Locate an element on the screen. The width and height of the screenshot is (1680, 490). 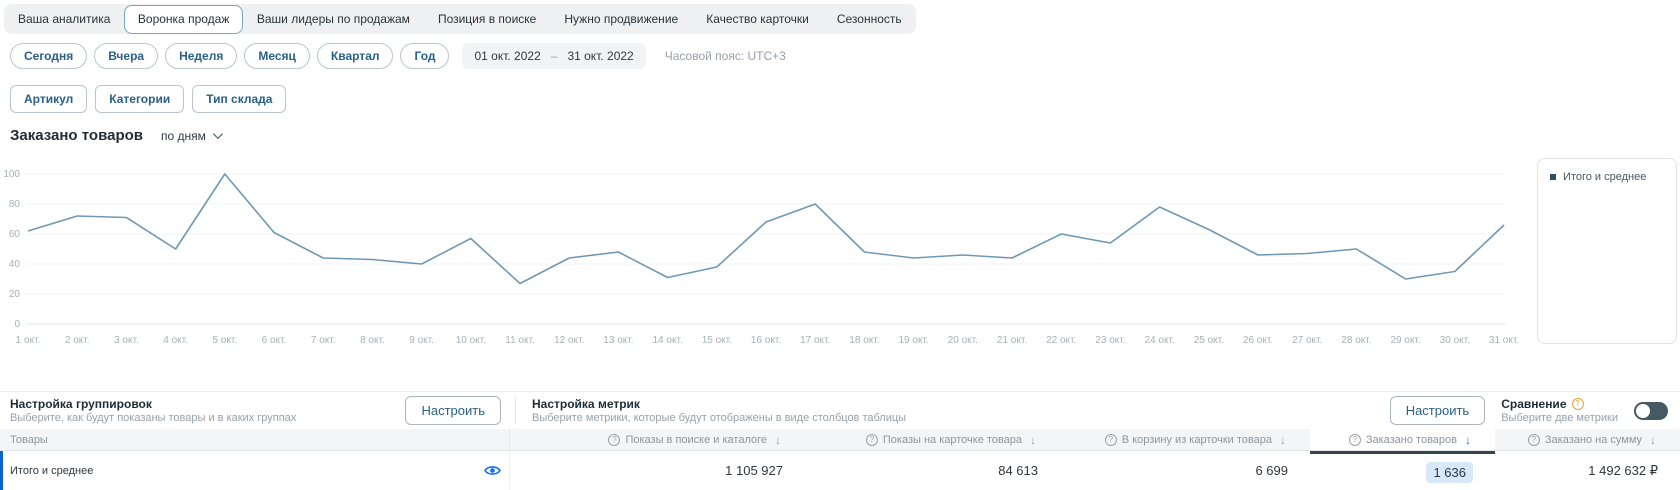
column-header-1: ? Показы в поиске и каталоге ↓ is located at coordinates (657, 439).